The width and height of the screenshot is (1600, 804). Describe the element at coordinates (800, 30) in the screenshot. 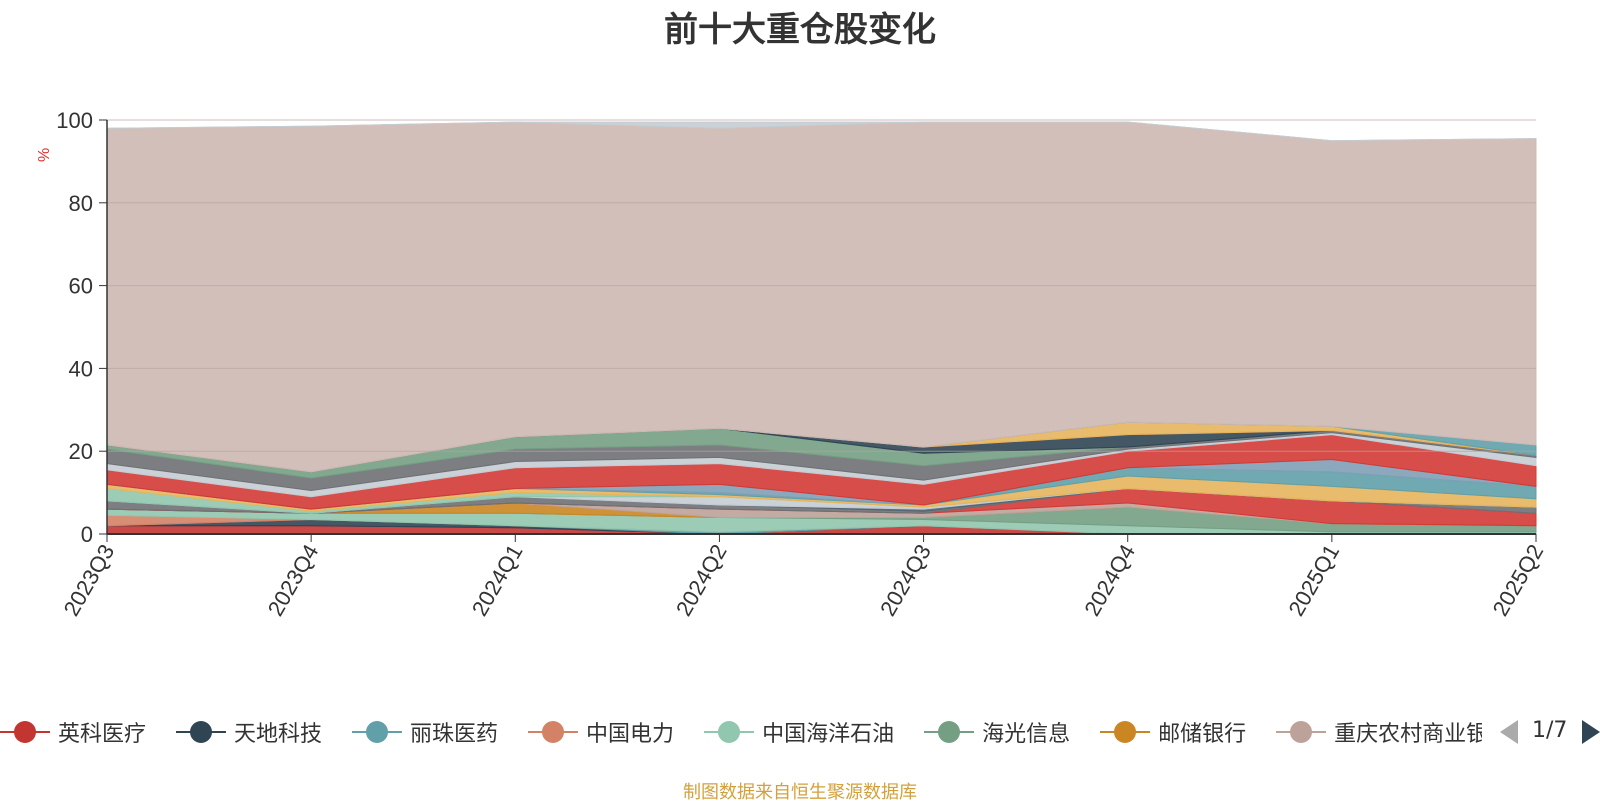

I see `chart-title: 前十大重仓股变化` at that location.